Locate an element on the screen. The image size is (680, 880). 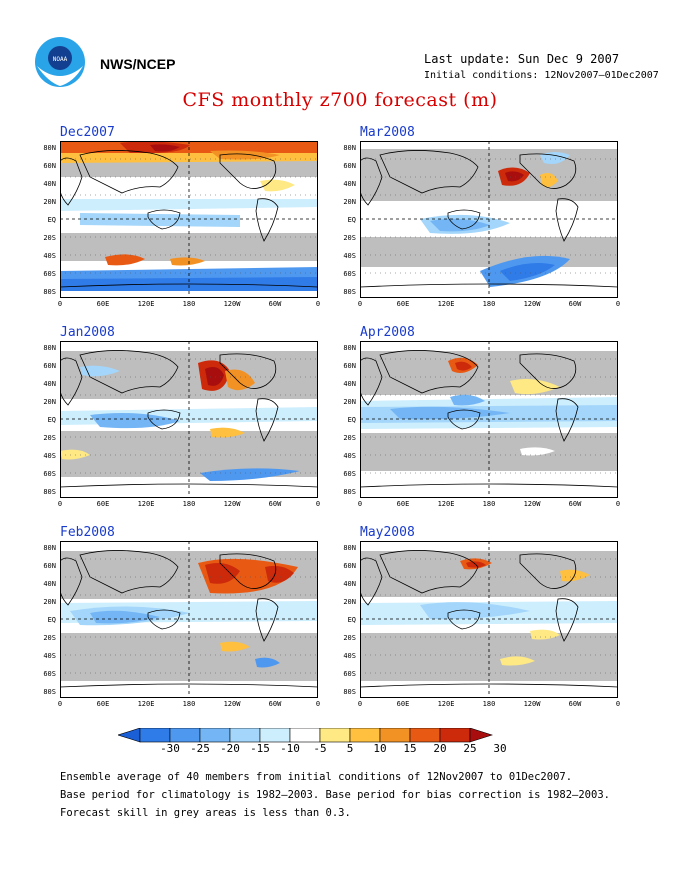
colorbar-tick-label: 10 is located at coordinates (380, 748).